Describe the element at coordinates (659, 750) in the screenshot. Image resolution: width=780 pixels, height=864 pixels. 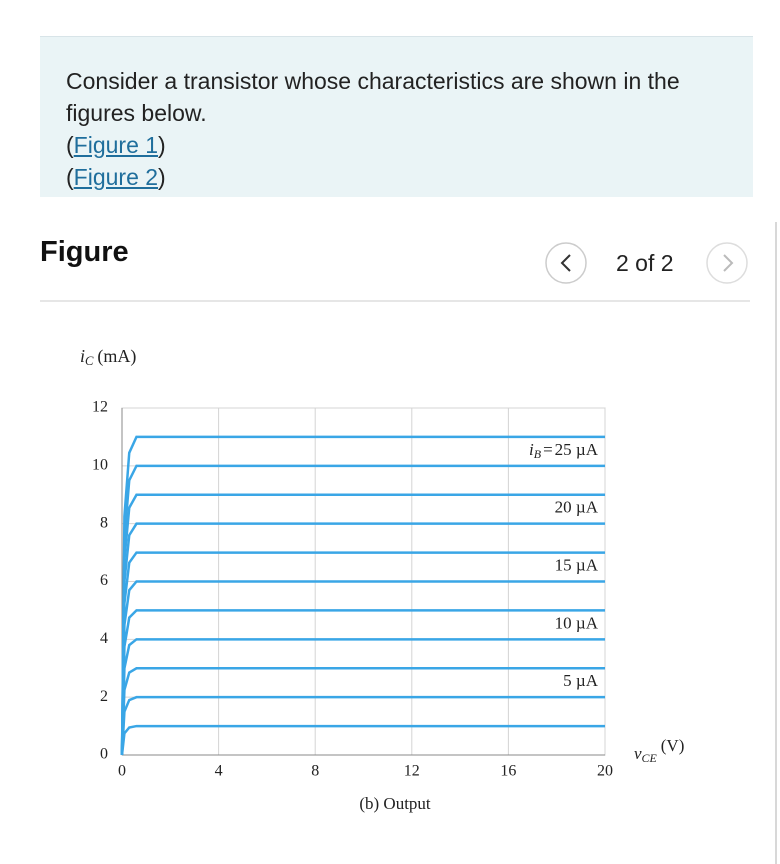
I see `x-label: vCE(V)` at that location.